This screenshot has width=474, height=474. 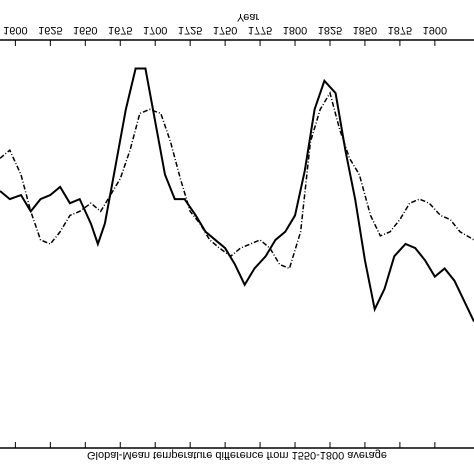 I want to click on x-axis-label: Year, so click(x=248, y=17).